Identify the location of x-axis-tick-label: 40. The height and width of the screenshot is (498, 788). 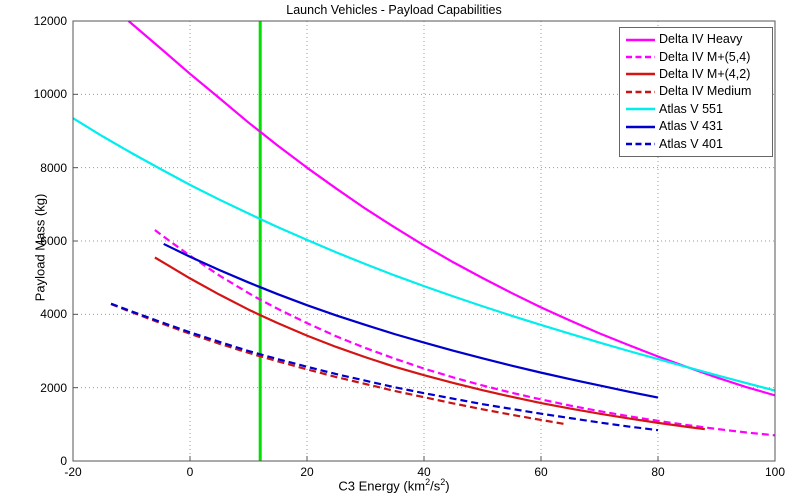
(424, 472).